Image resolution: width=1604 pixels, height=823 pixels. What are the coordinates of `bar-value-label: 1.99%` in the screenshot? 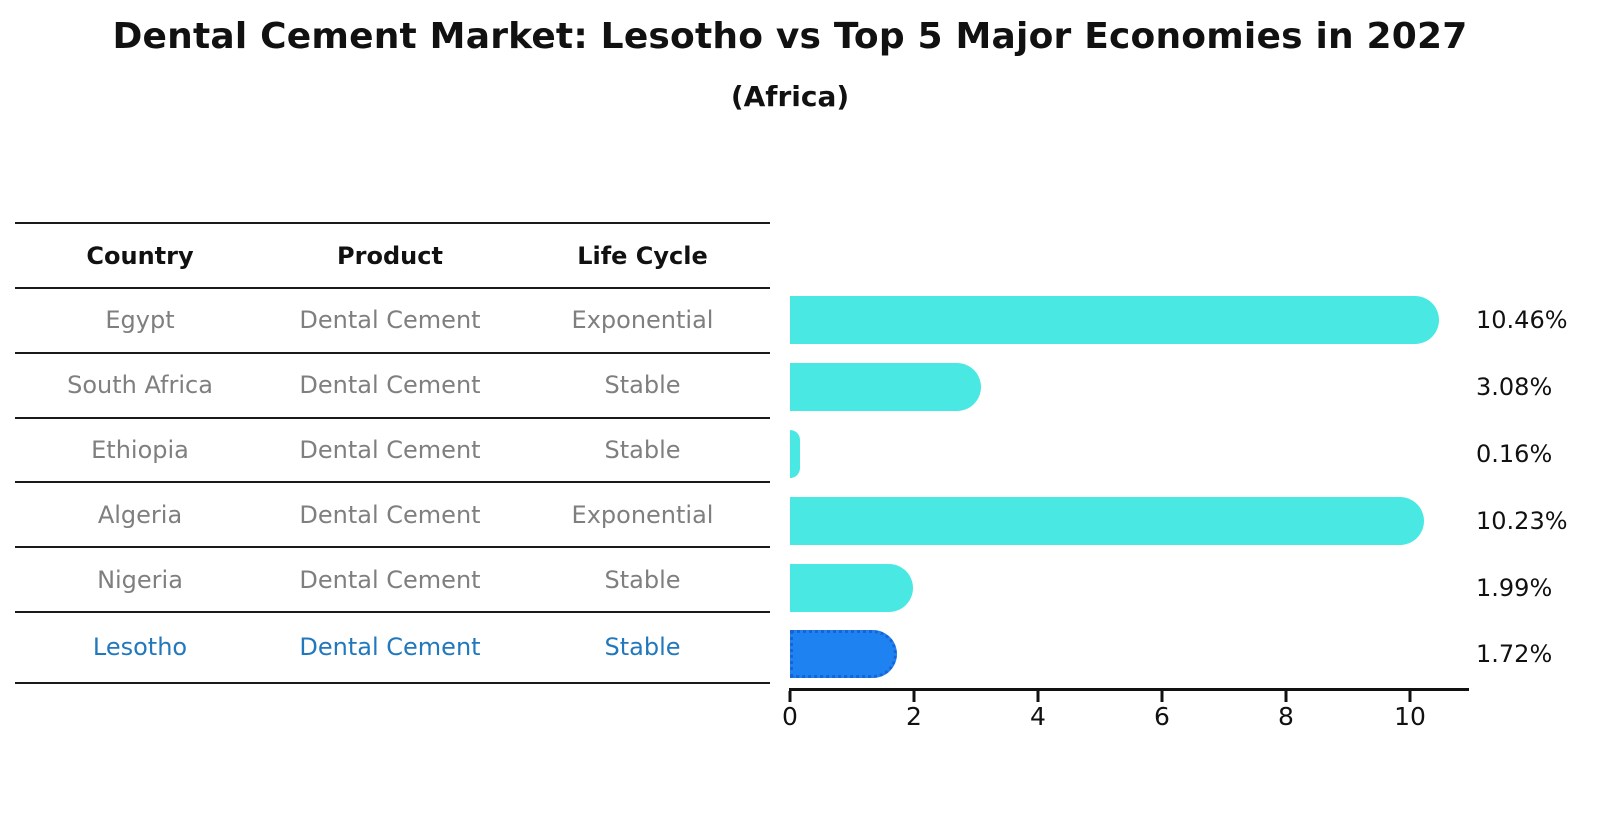 It's located at (1514, 587).